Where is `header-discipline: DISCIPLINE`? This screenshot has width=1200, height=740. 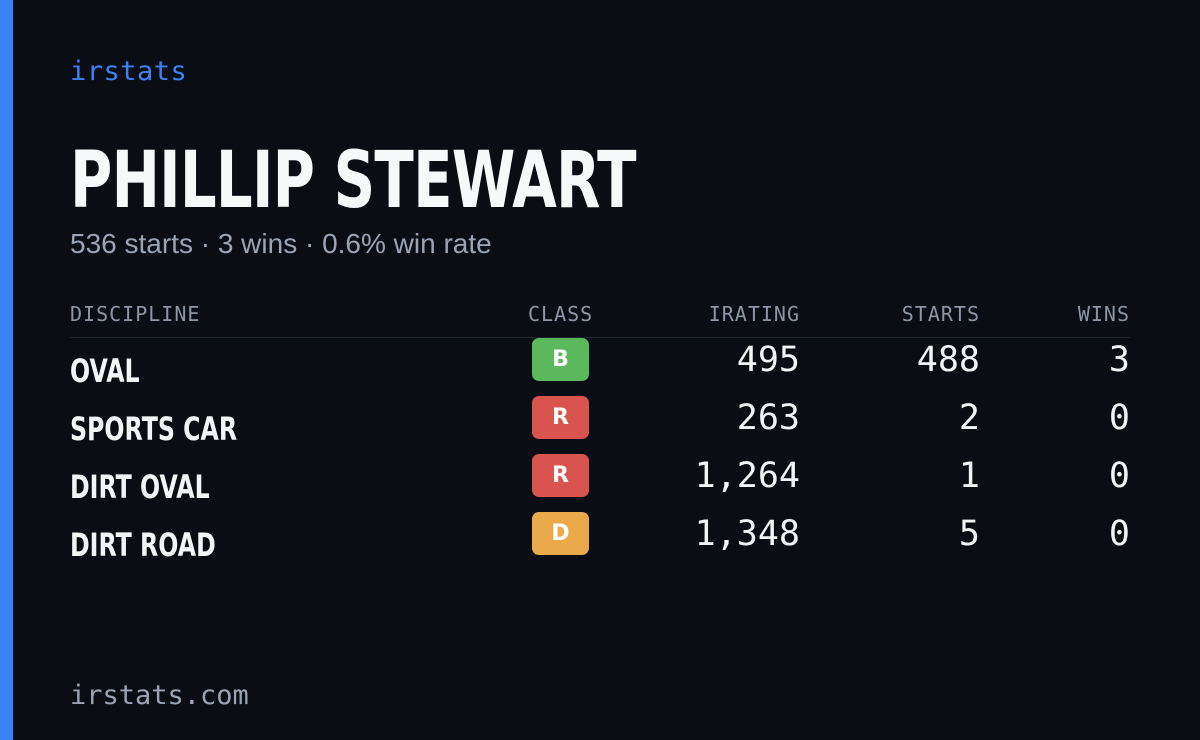
header-discipline: DISCIPLINE is located at coordinates (135, 314).